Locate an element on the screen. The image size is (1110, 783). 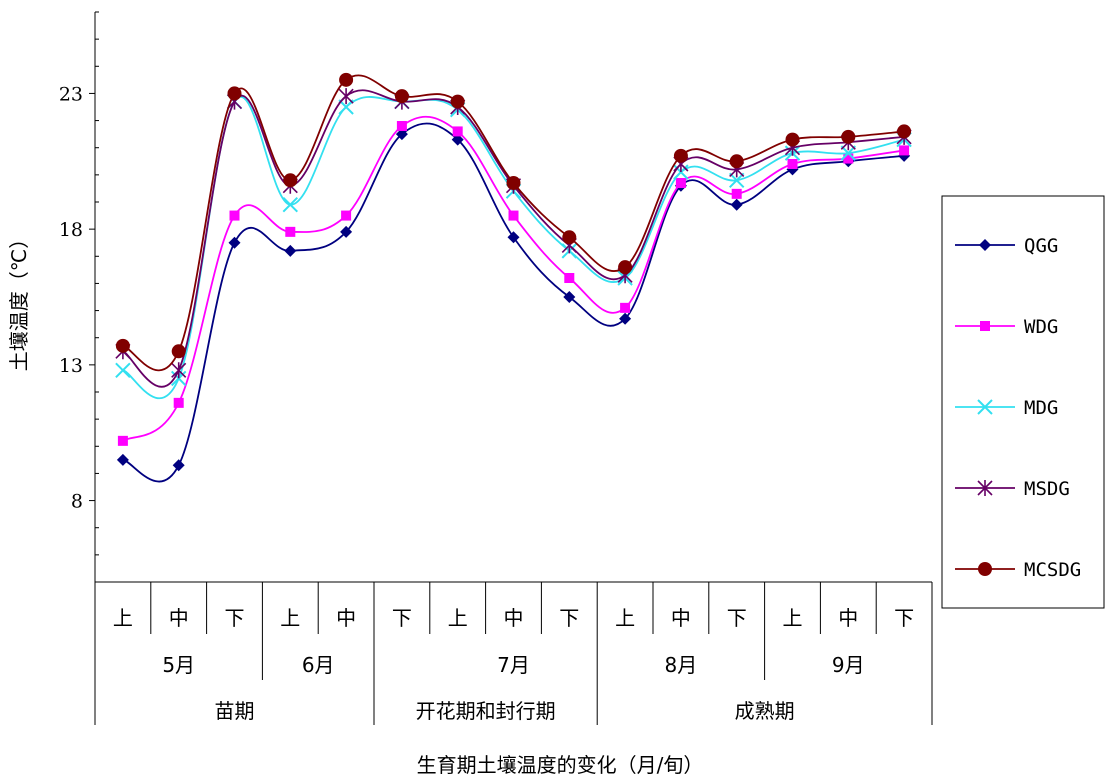
month-label: 5月 is located at coordinates (178, 665).